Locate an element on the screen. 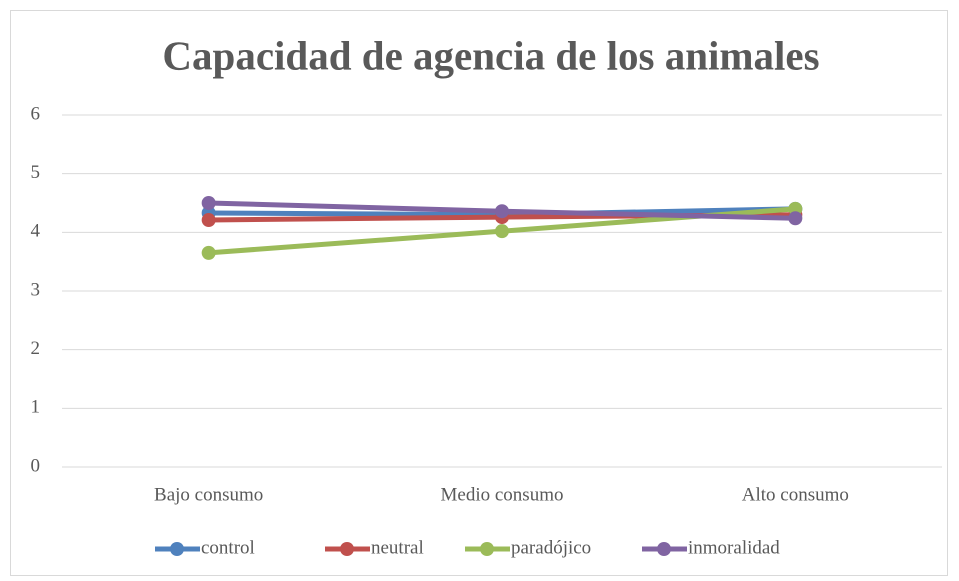  y-tick-label: 0 is located at coordinates (36, 465).